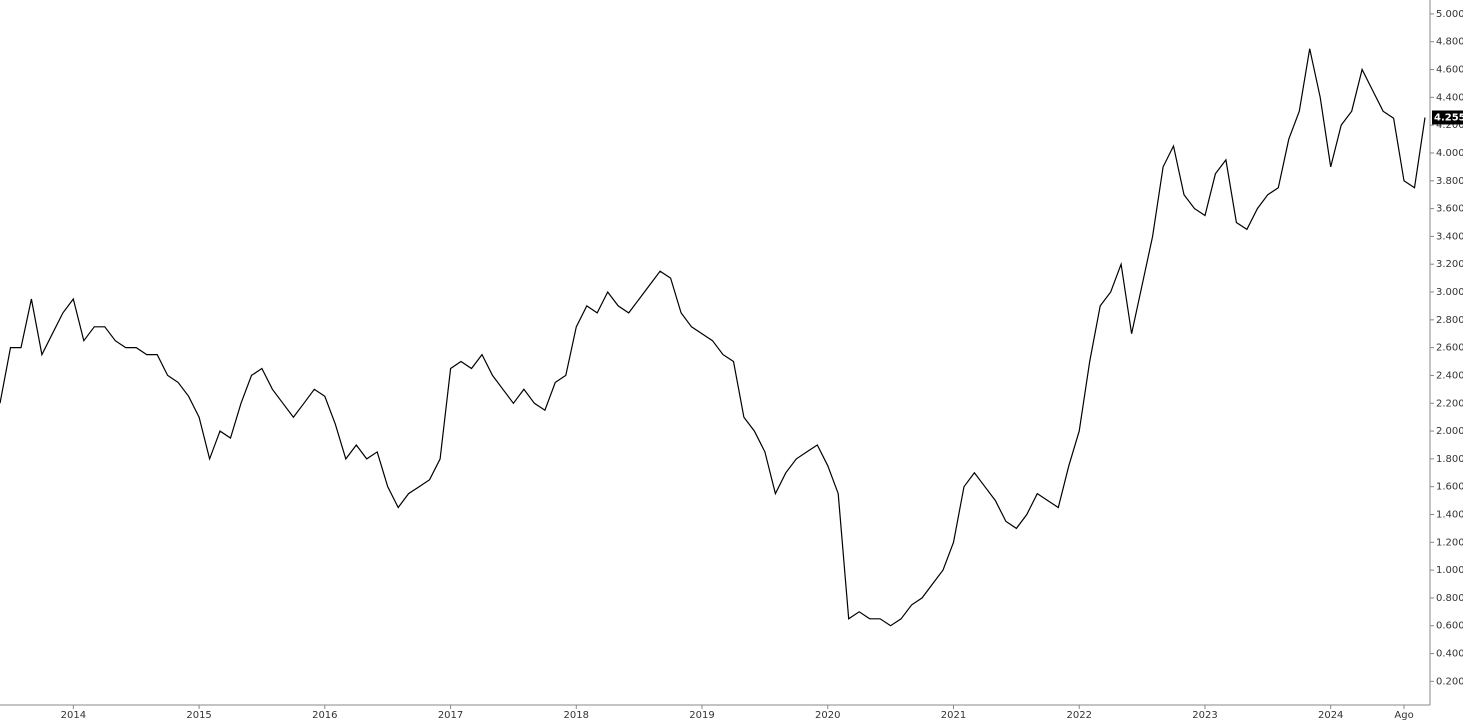 The image size is (1463, 724). Describe the element at coordinates (73, 715) in the screenshot. I see `x-tick-label: 2014` at that location.